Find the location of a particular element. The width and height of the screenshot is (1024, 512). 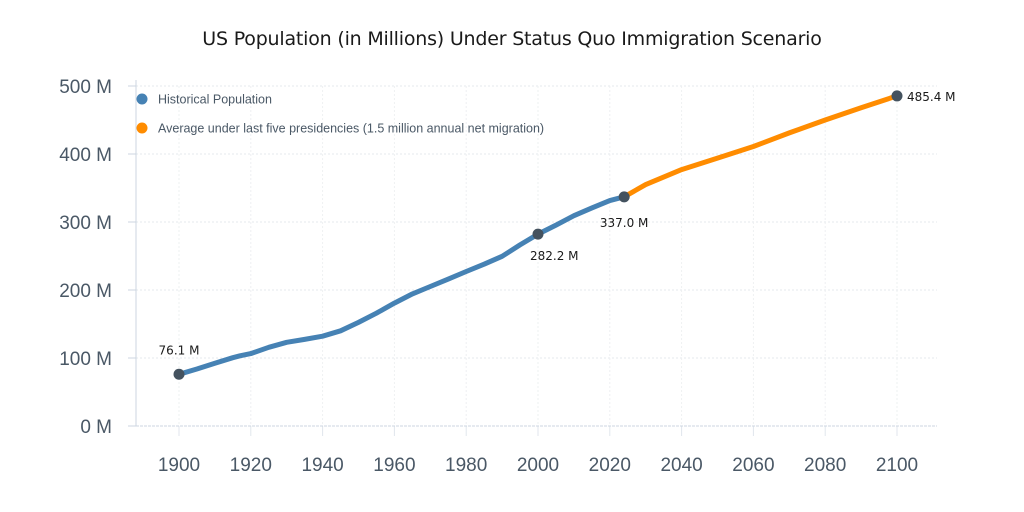

x-tick-label: 2000 is located at coordinates (538, 465).